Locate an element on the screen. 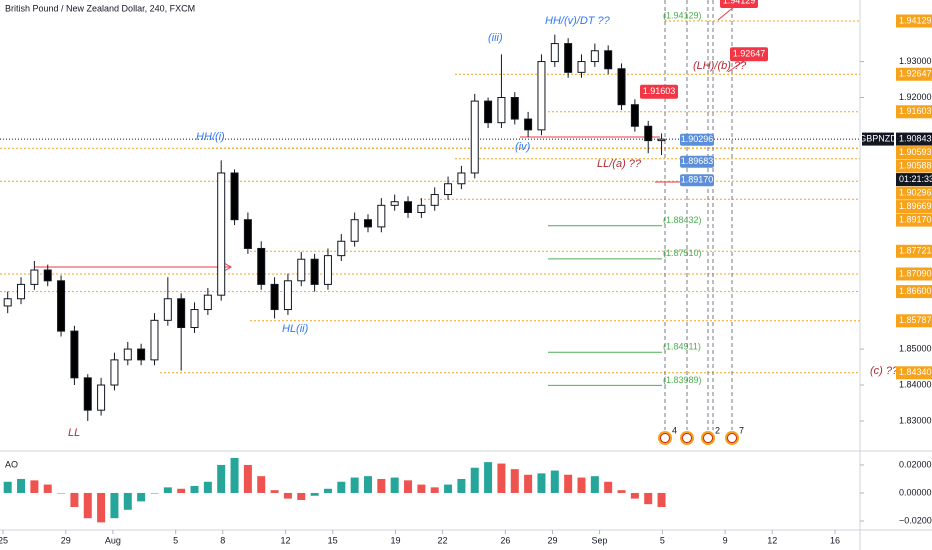 Image resolution: width=932 pixels, height=550 pixels. x-tick-label: 8 is located at coordinates (222, 540).